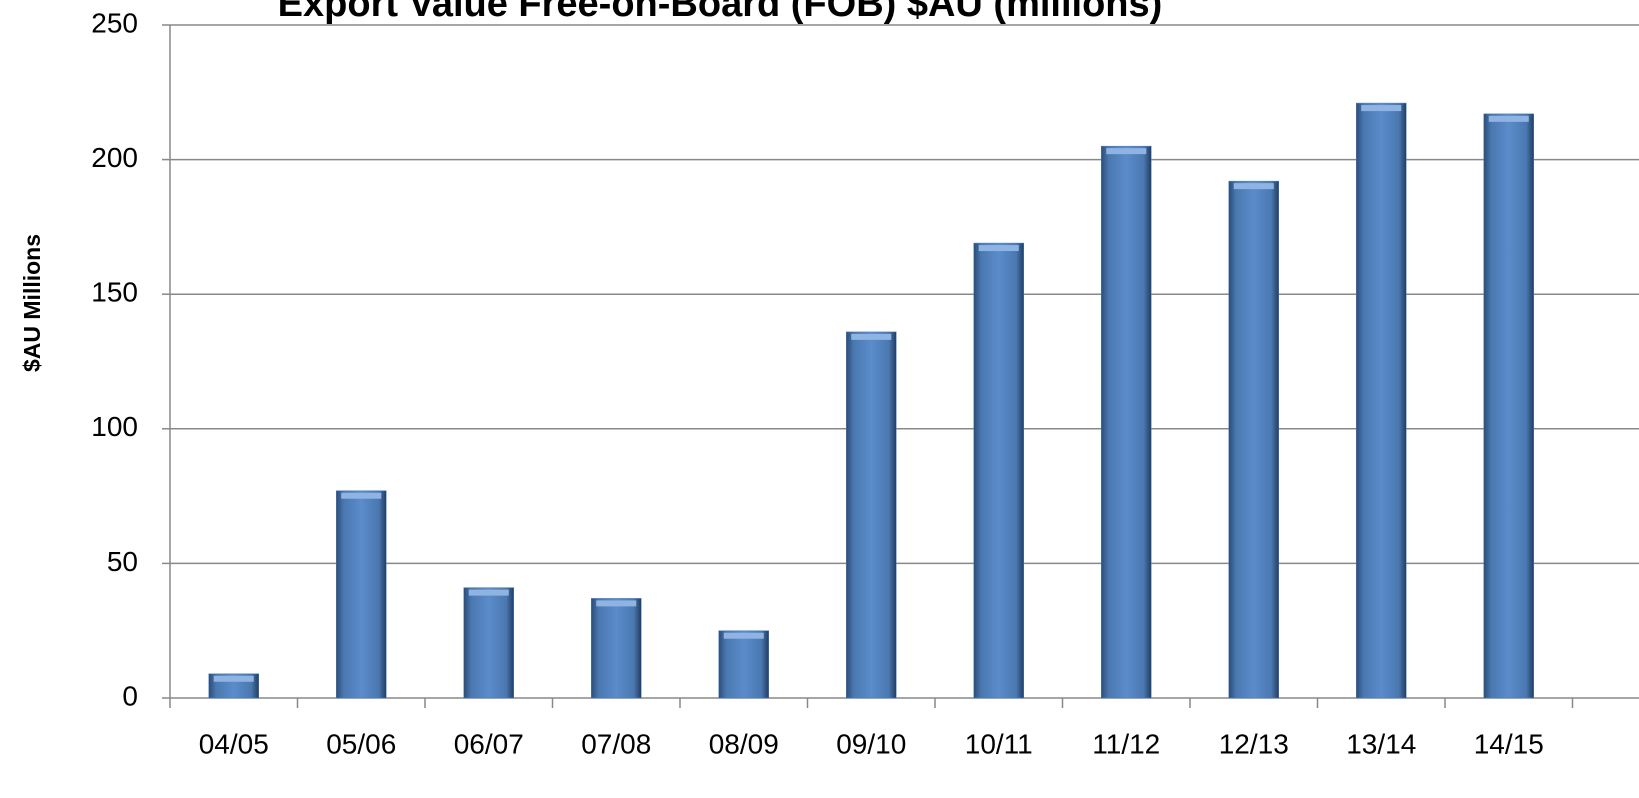 This screenshot has width=1639, height=798. I want to click on x-tick-label: 09/10, so click(871, 743).